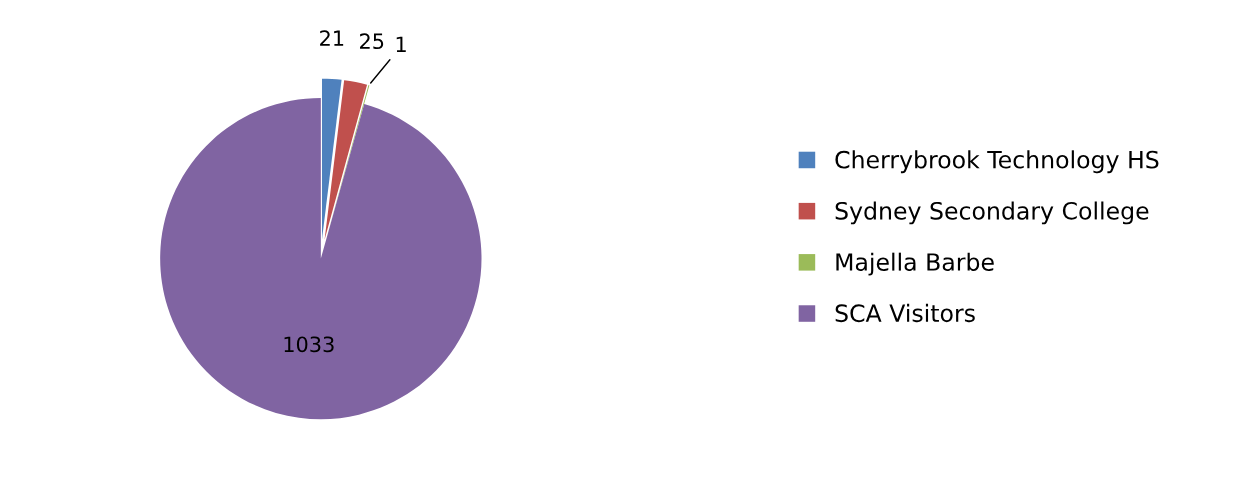 The width and height of the screenshot is (1234, 477). Describe the element at coordinates (997, 162) in the screenshot. I see `legend-label: Cherrybrook Technology HS` at that location.